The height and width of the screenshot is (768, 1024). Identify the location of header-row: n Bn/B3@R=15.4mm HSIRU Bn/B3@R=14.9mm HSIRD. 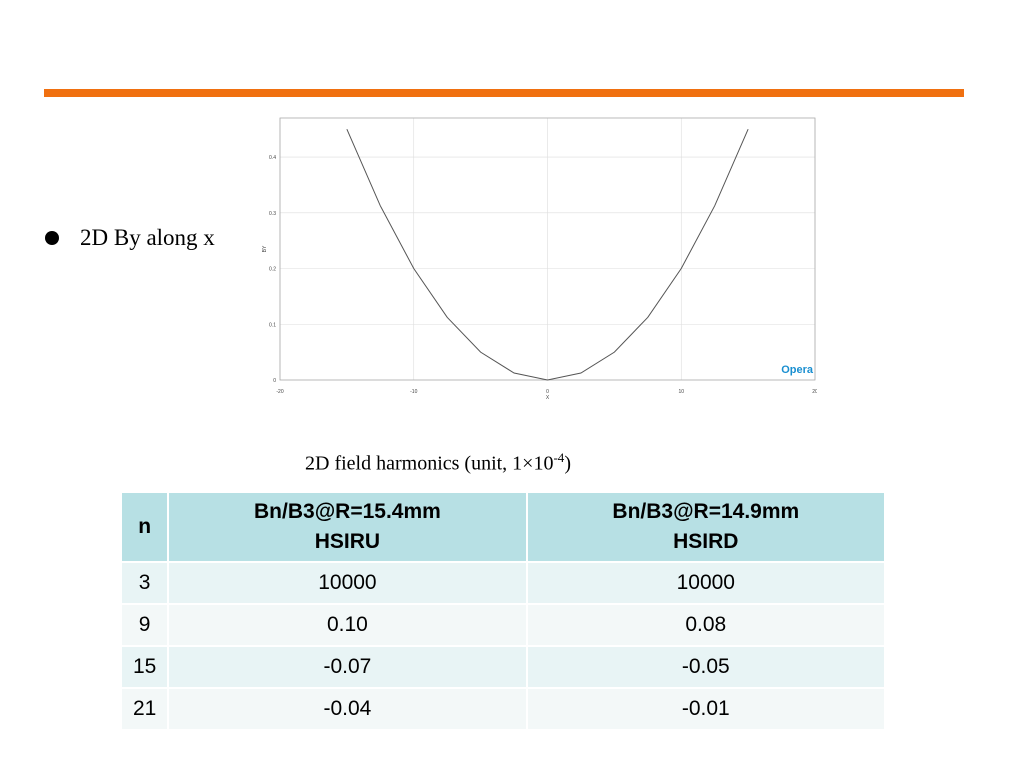
(504, 528).